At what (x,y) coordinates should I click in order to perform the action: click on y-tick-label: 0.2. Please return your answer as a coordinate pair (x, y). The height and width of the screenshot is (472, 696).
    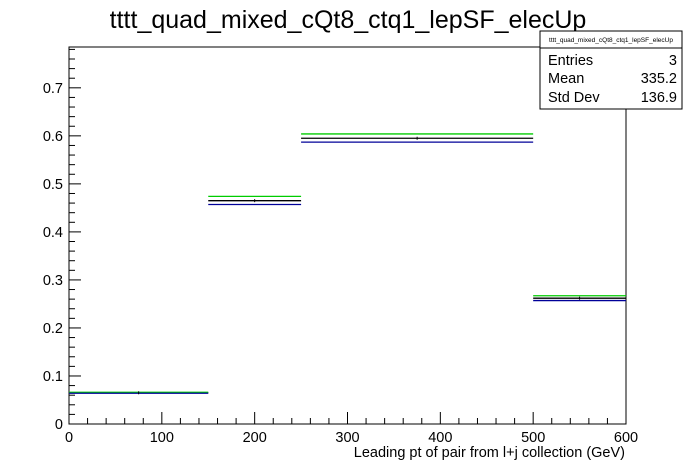
    Looking at the image, I should click on (53, 329).